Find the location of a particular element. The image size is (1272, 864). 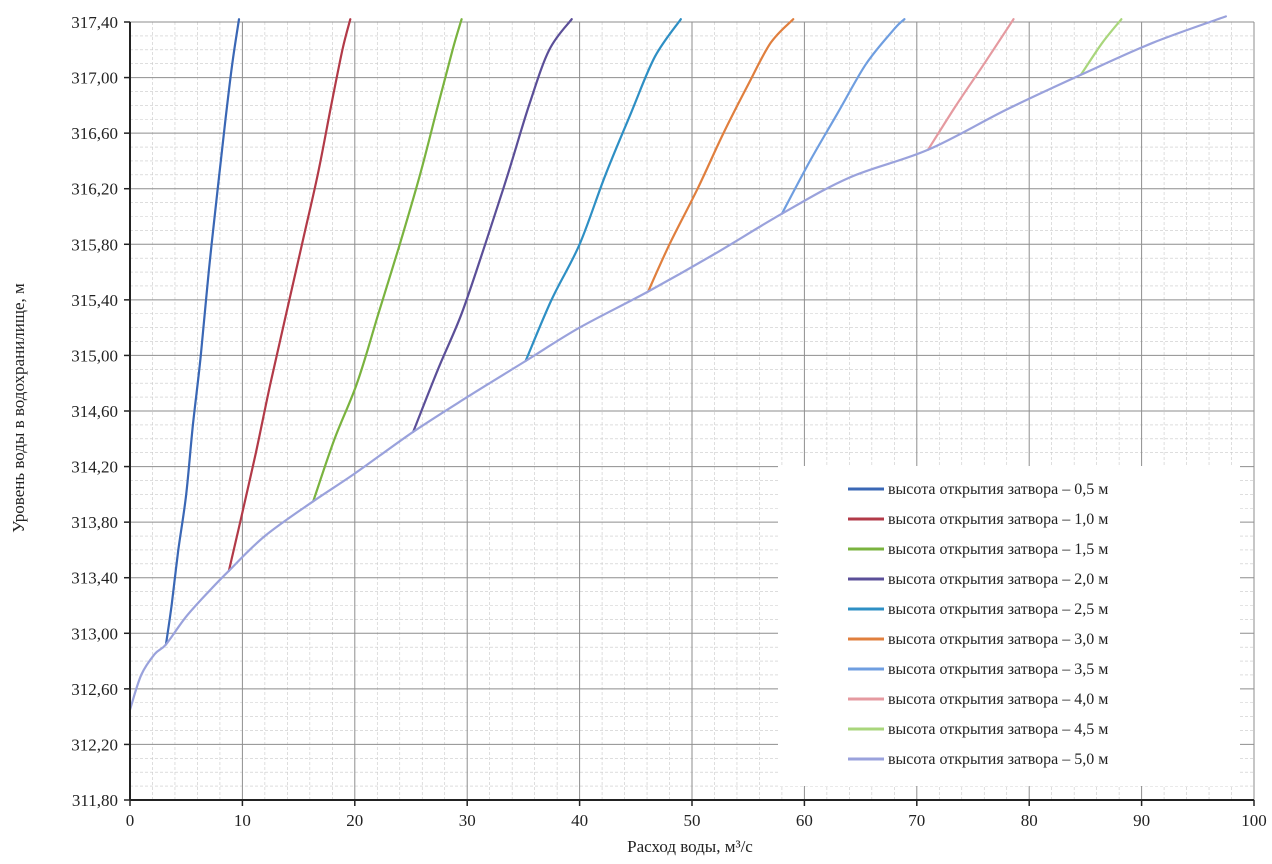

y-tick-label: 317,00 is located at coordinates (94, 78).